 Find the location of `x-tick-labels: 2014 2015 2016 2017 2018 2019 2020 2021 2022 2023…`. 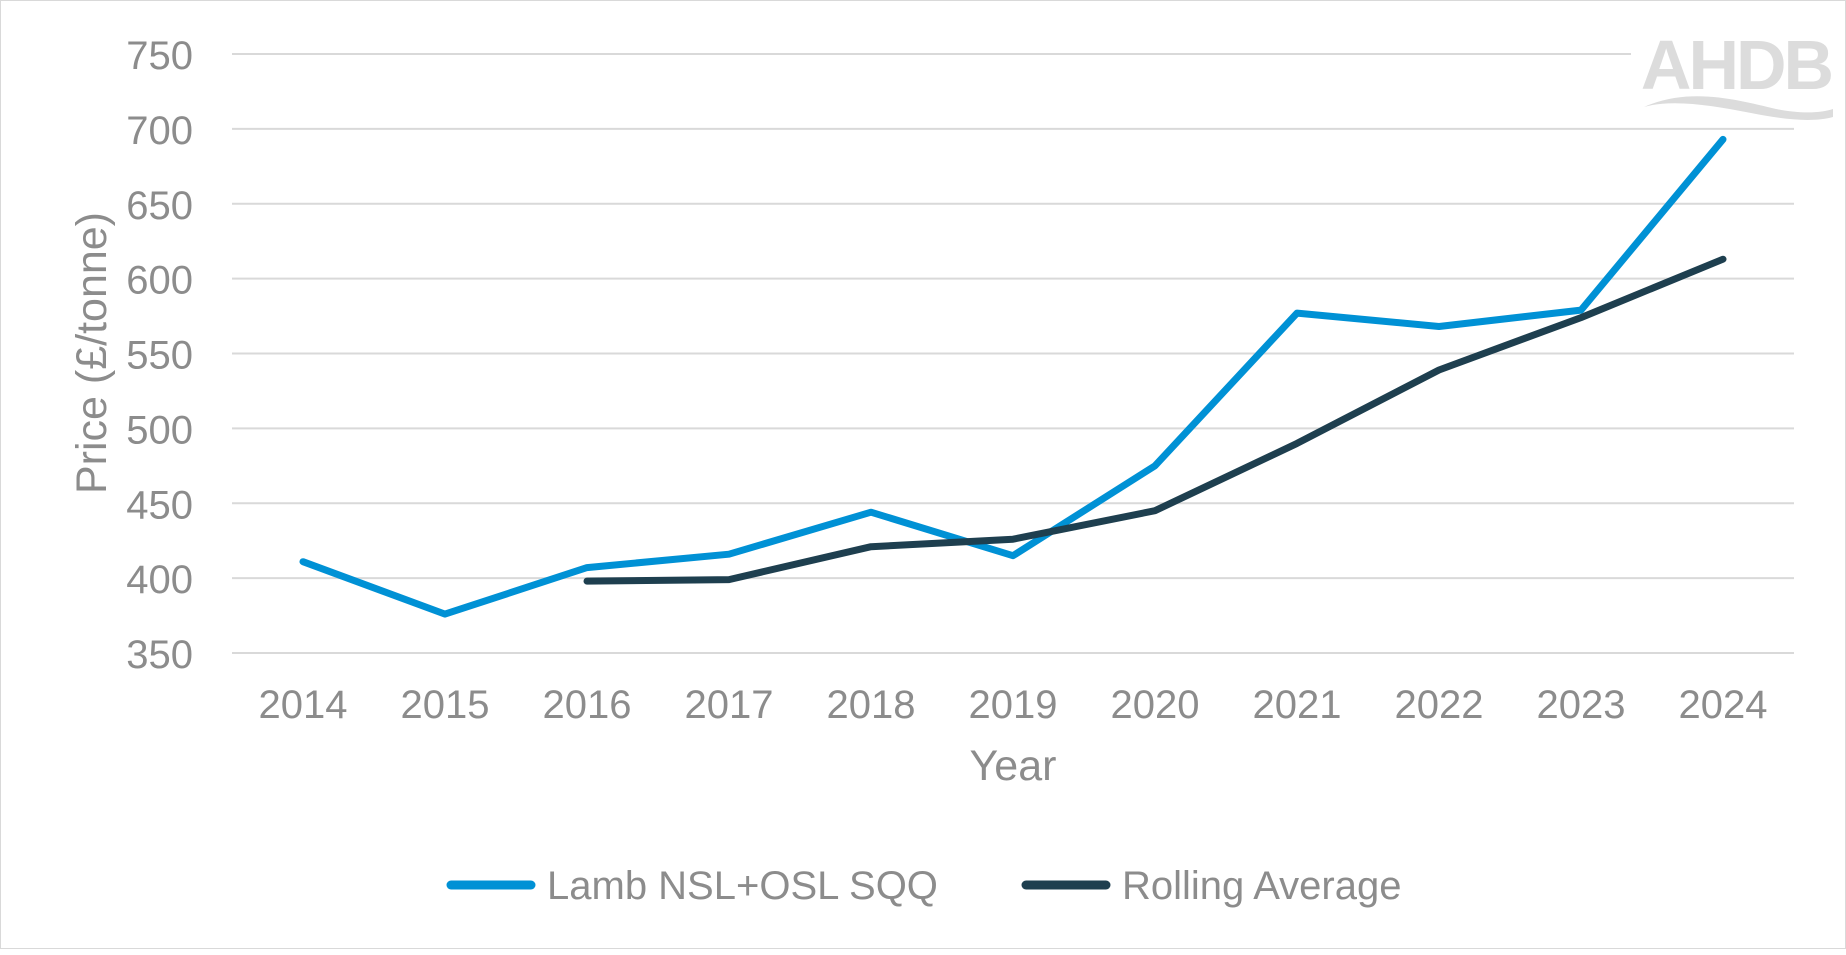

x-tick-labels: 2014 2015 2016 2017 2018 2019 2020 2021 2022 2023… is located at coordinates (1013, 705).